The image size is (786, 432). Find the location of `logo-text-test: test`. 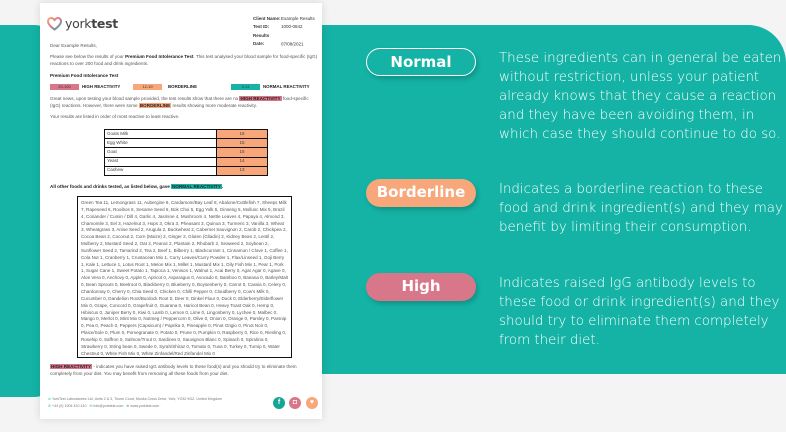

logo-text-test: test is located at coordinates (104, 23).